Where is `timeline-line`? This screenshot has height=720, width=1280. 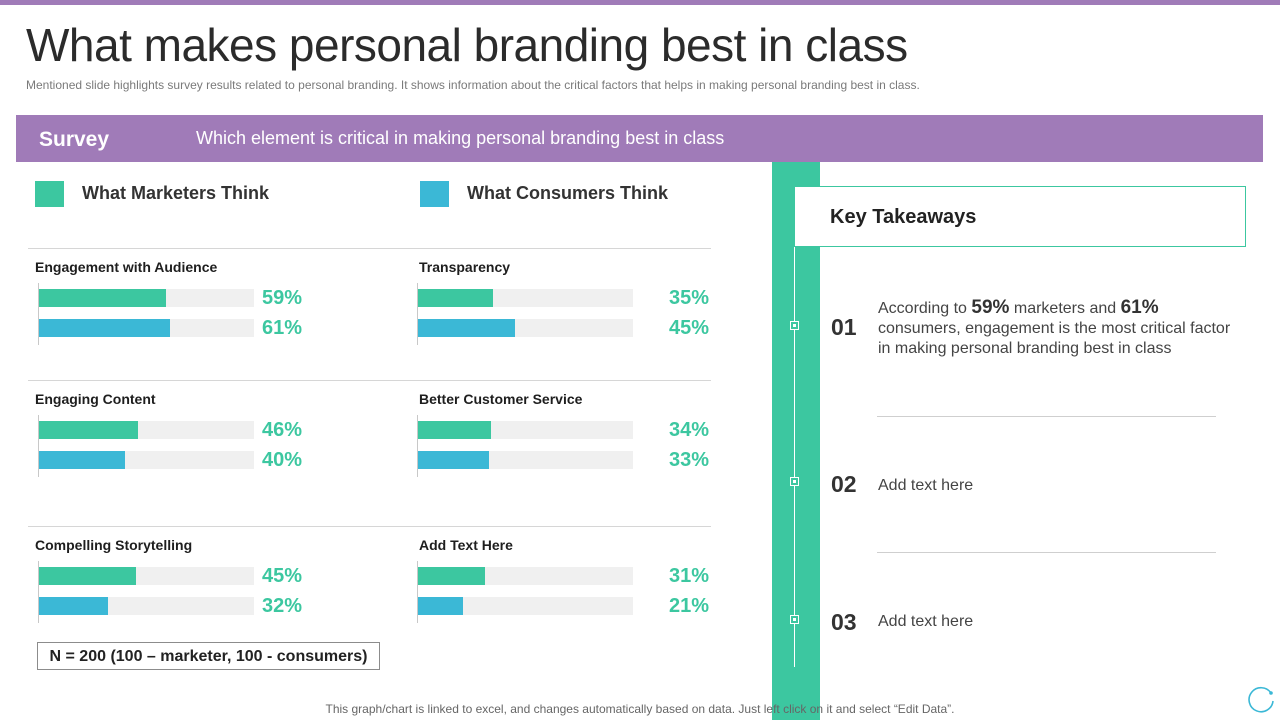 timeline-line is located at coordinates (794, 457).